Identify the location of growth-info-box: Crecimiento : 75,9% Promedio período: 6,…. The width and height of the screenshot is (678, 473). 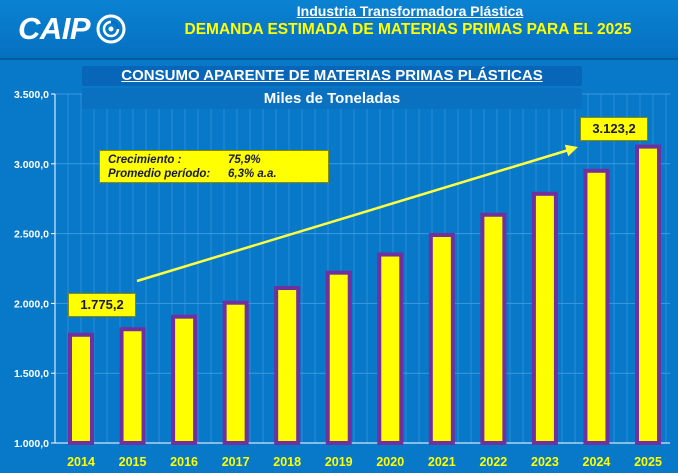
(214, 166).